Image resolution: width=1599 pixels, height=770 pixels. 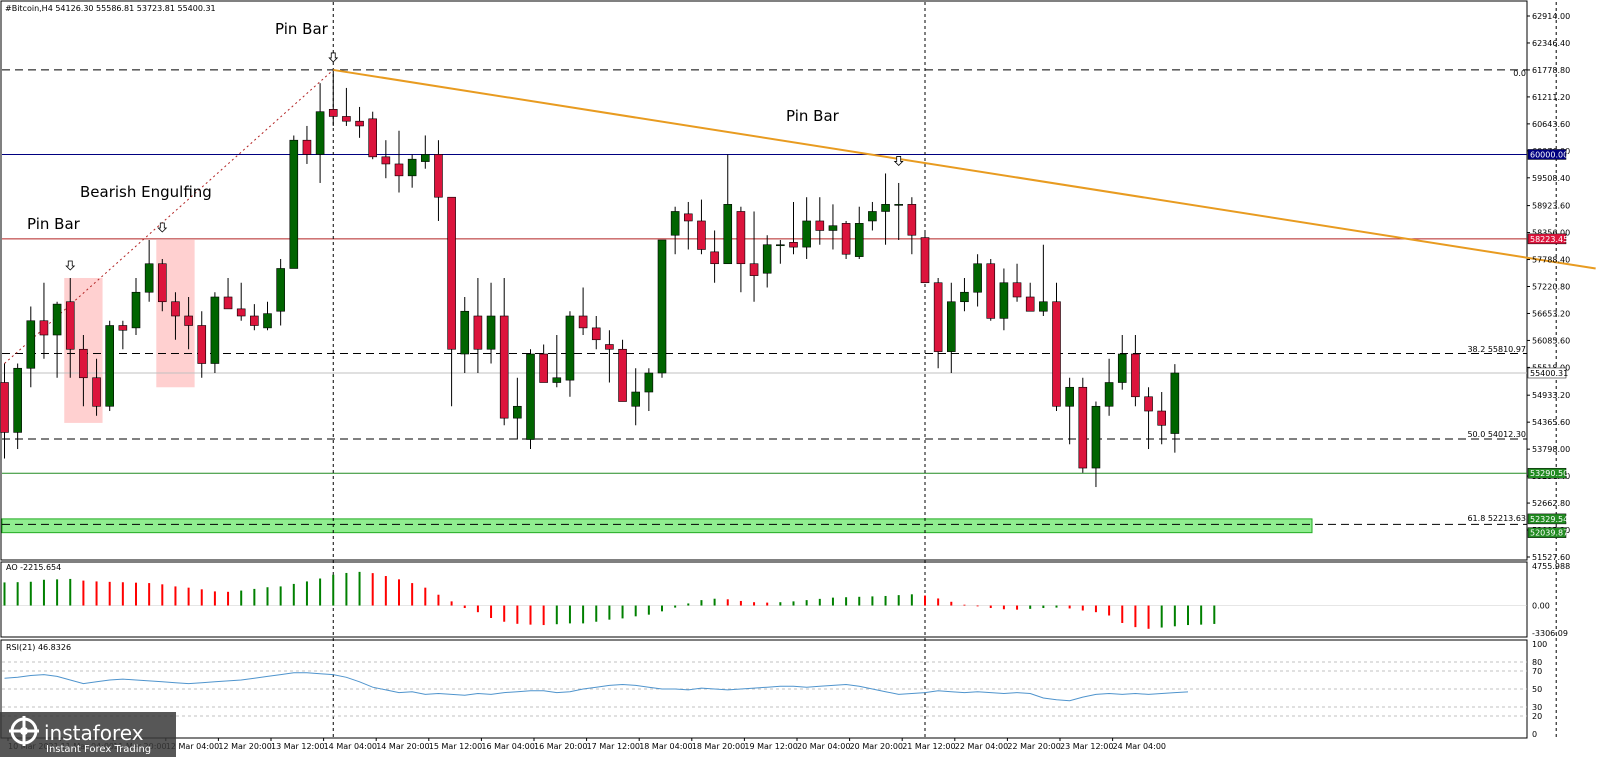 What do you see at coordinates (770, 746) in the screenshot?
I see `time-tick-label: 19 Mar 12:00` at bounding box center [770, 746].